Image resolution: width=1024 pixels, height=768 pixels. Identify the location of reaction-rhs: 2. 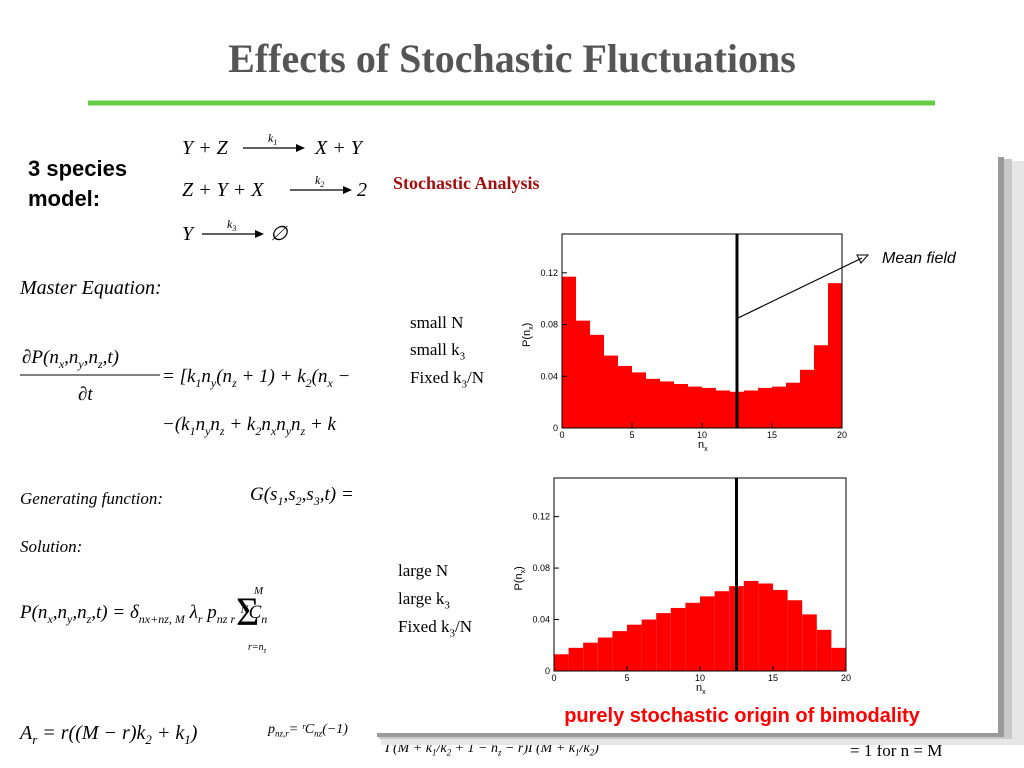
(362, 190).